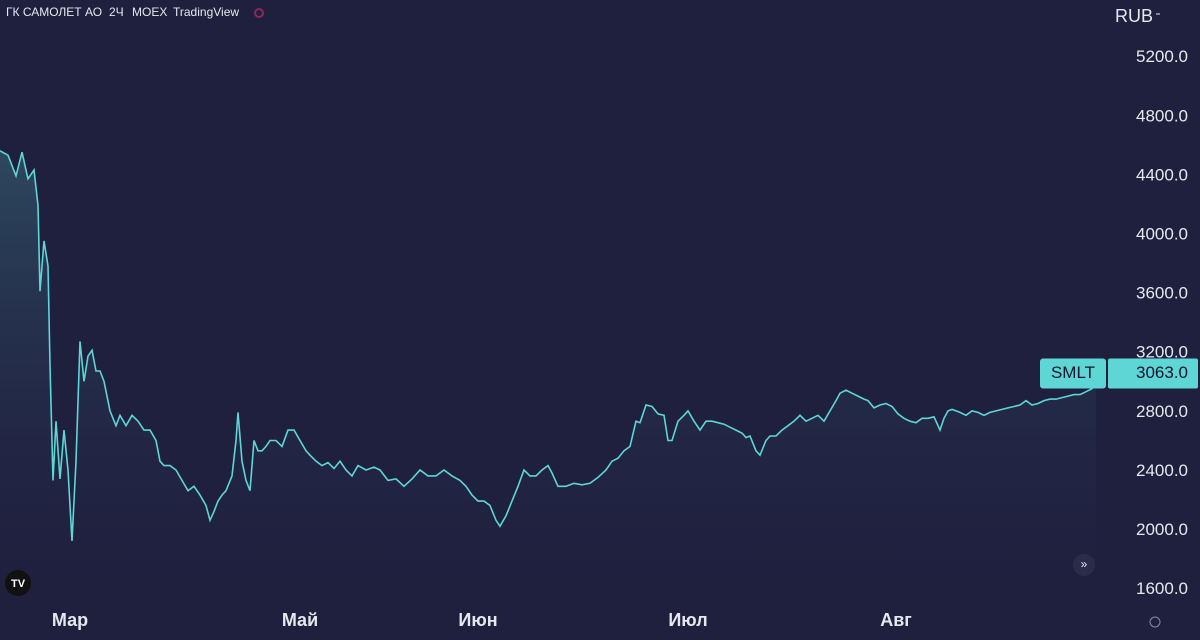 Image resolution: width=1200 pixels, height=640 pixels. Describe the element at coordinates (1162, 372) in the screenshot. I see `price-label: 3063.0` at that location.